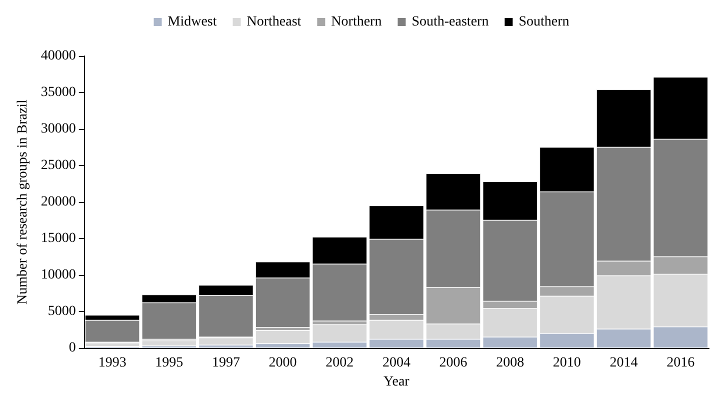  Describe the element at coordinates (169, 363) in the screenshot. I see `x-tick-label: 1995` at that location.